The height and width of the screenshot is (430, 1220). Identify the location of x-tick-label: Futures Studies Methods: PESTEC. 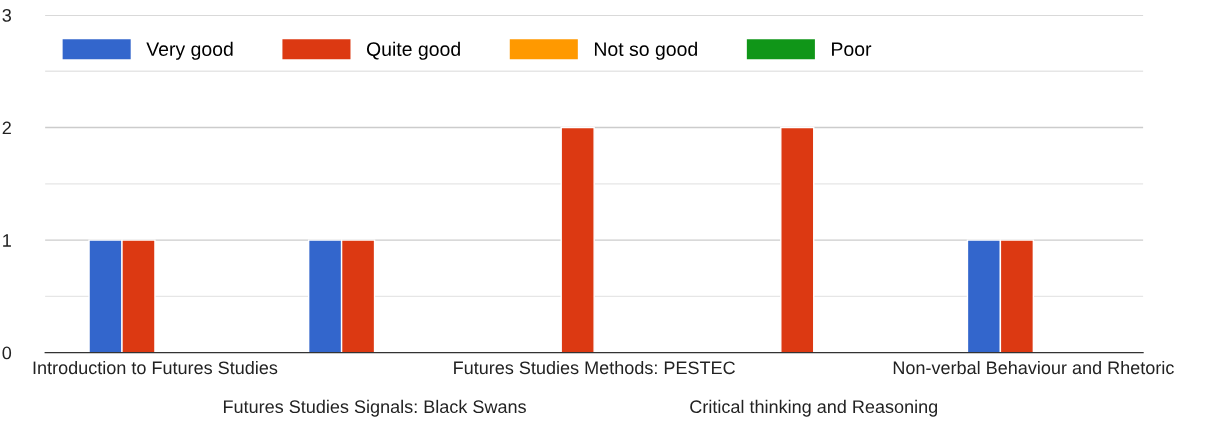
(594, 367).